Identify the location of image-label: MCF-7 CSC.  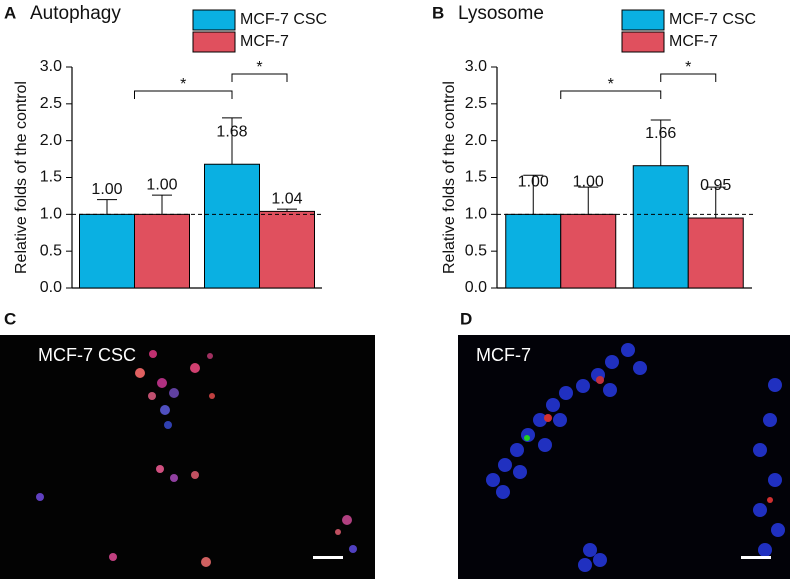
(87, 355).